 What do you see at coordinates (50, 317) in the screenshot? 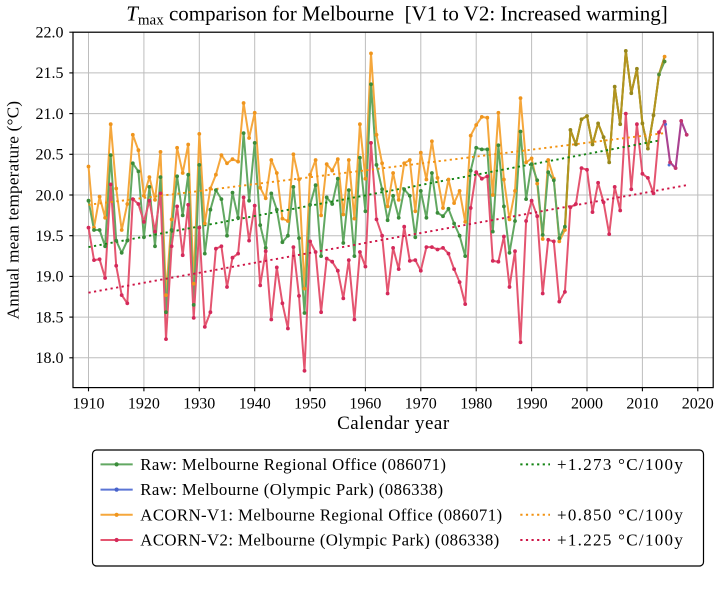
I see `svg-text: 18.5` at bounding box center [50, 317].